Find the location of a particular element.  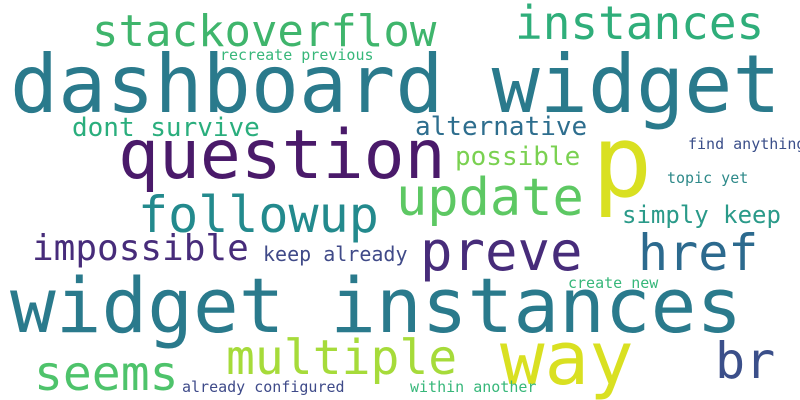

word-preve: preve is located at coordinates (501, 251).